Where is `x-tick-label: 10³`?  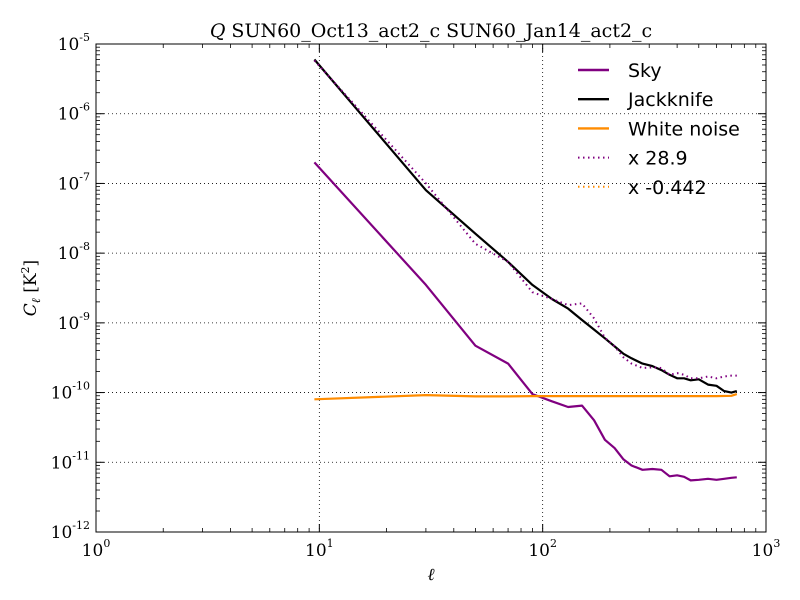
x-tick-label: 10³ is located at coordinates (766, 549).